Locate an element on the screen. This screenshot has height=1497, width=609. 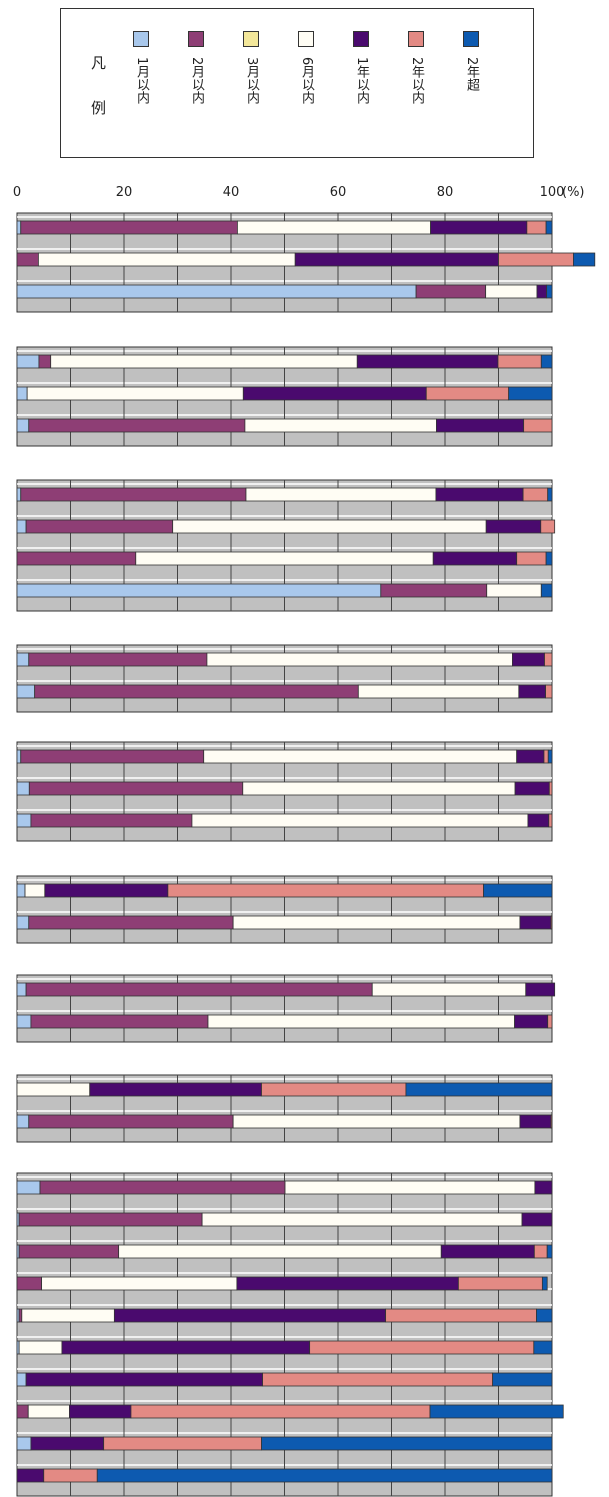
legend-label: 2年超 is located at coordinates (471, 74).